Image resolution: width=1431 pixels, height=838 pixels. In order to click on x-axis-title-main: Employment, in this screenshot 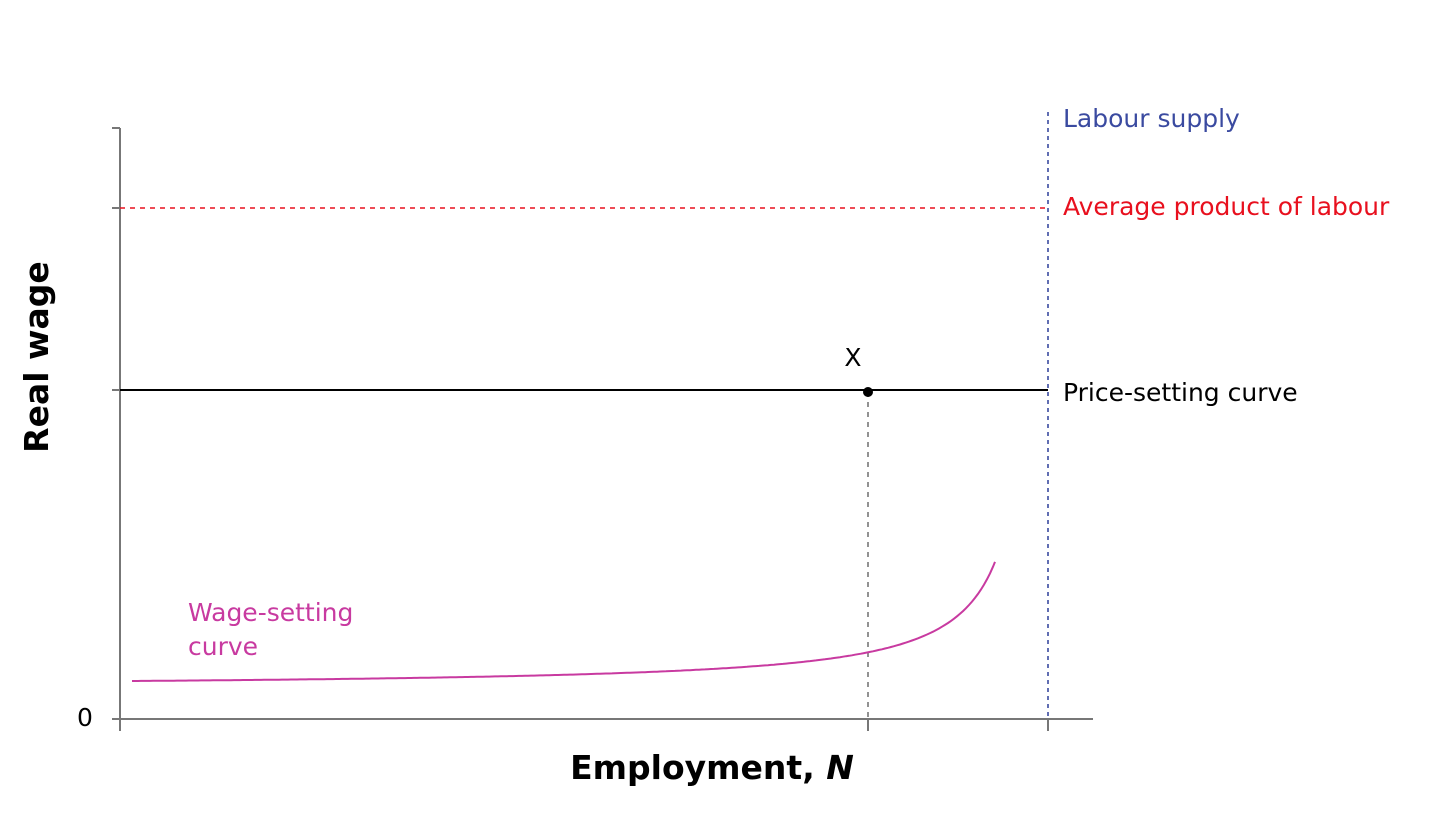, I will do `click(698, 767)`.